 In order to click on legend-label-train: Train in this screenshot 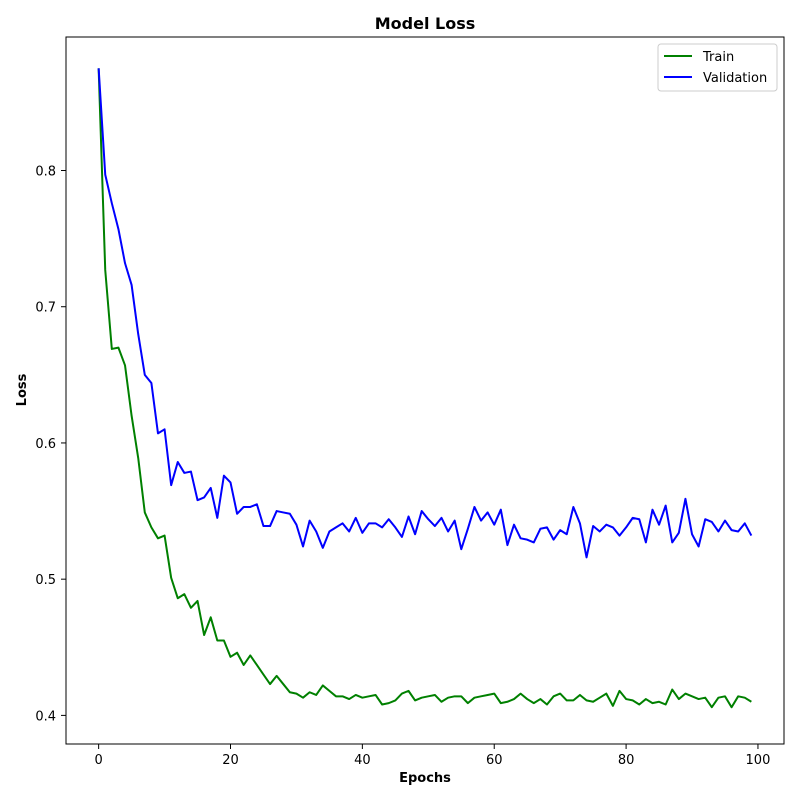, I will do `click(718, 57)`.